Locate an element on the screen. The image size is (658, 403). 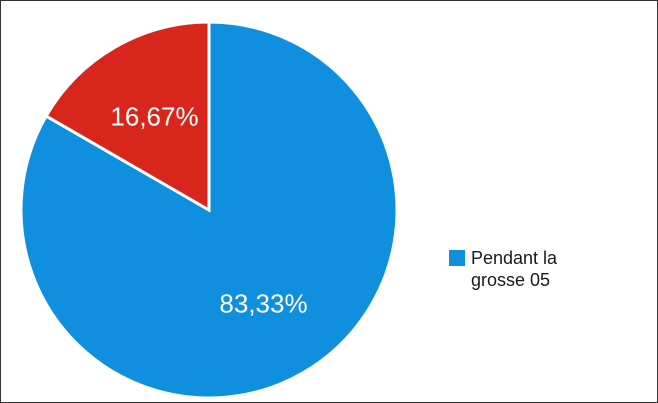
legend-swatch is located at coordinates (457, 258).